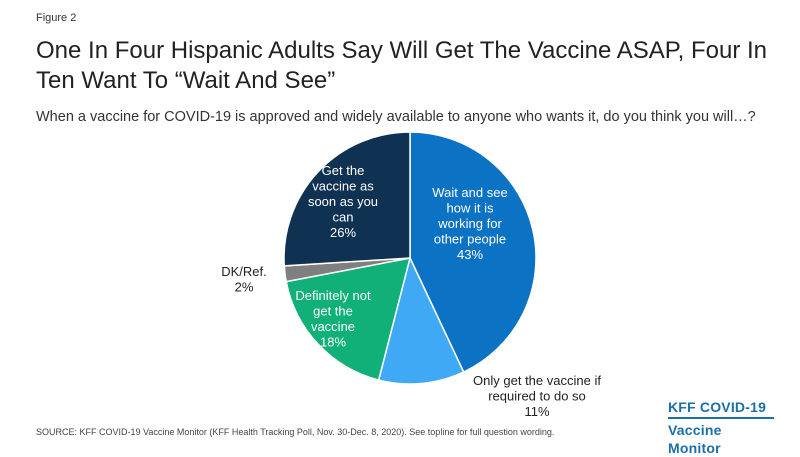 The image size is (800, 457). I want to click on slice-label: Get the vaccine as soon as you can 26%, so click(343, 201).